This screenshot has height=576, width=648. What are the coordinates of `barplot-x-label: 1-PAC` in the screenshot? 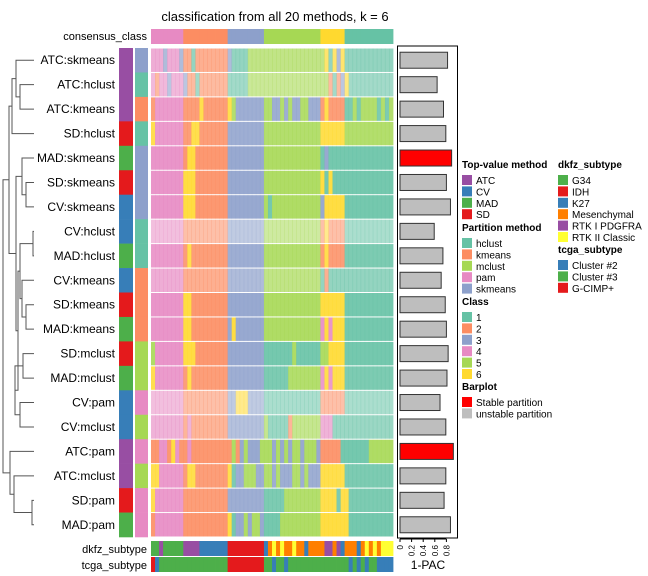 It's located at (428, 565).